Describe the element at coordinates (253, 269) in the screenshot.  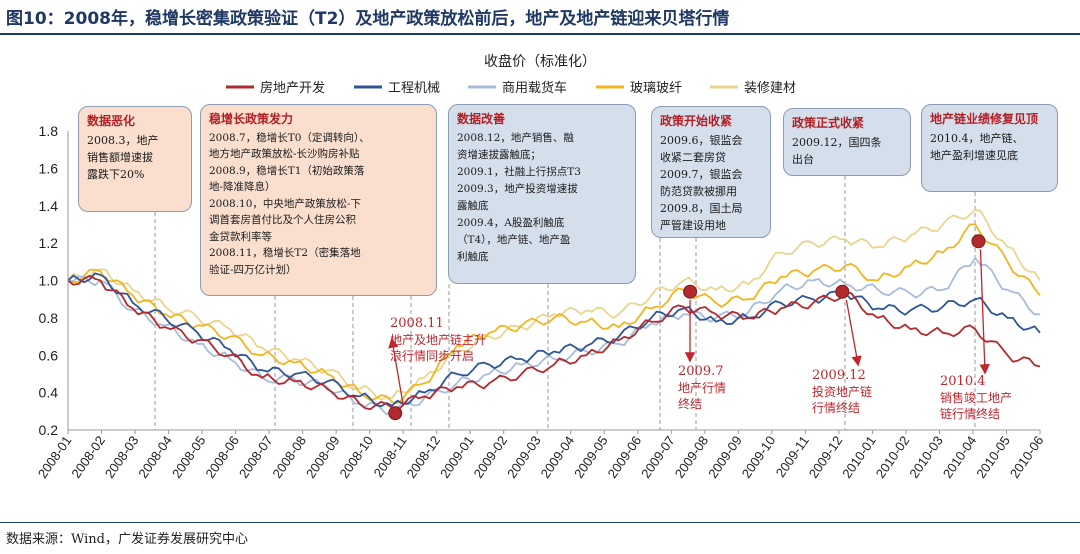
I see `annotation-line: 验证-四万亿计划）` at that location.